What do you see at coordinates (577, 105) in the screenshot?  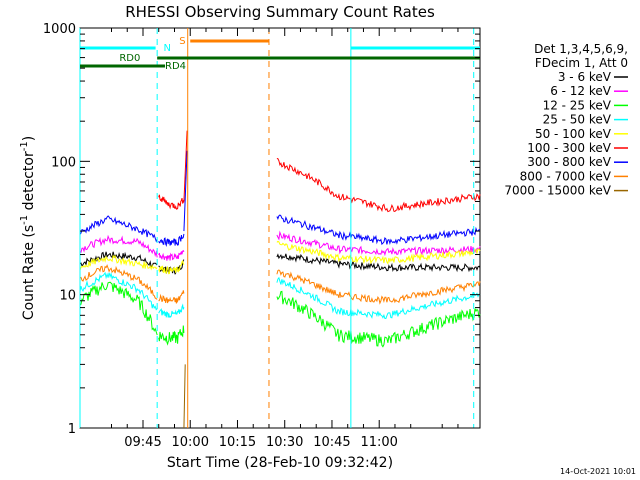 I see `legend-label: 12 - 25 keV` at bounding box center [577, 105].